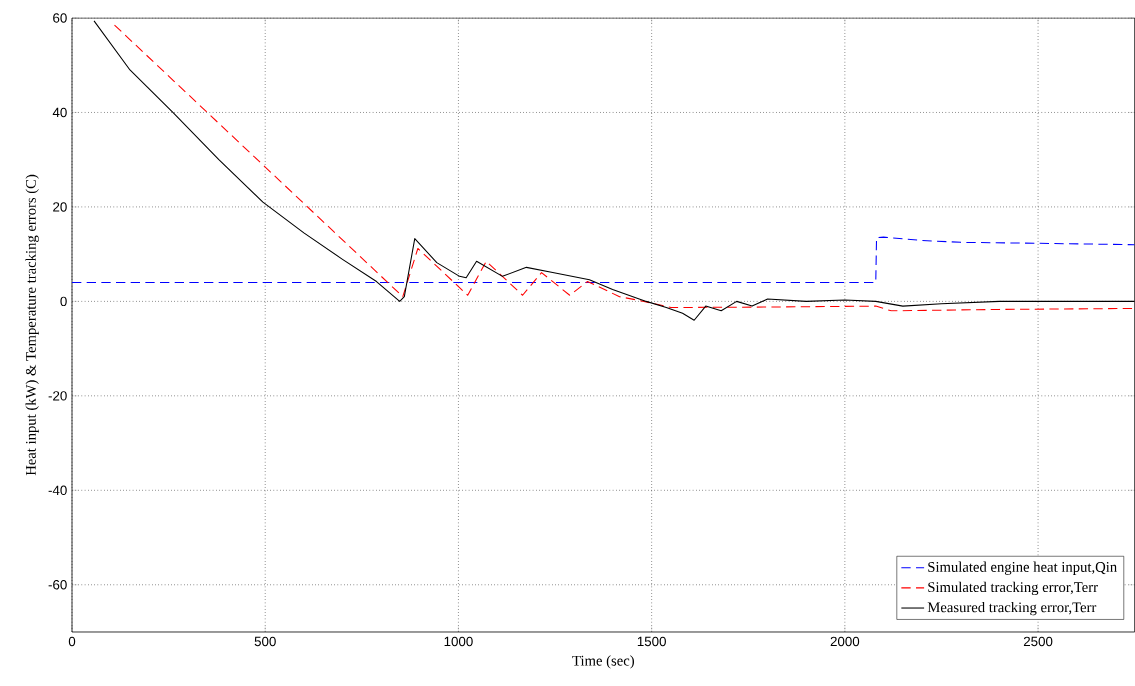 This screenshot has height=686, width=1135. What do you see at coordinates (57, 585) in the screenshot?
I see `y-tick-label: -60` at bounding box center [57, 585].